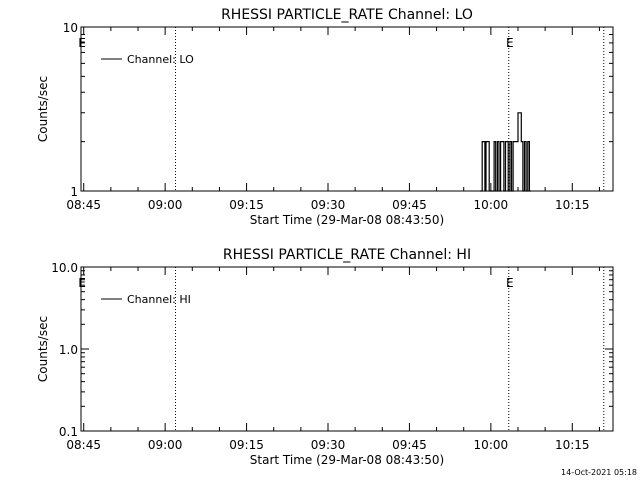 This screenshot has width=640, height=480. What do you see at coordinates (68, 350) in the screenshot?
I see `y-tick-label: 1.0` at bounding box center [68, 350].